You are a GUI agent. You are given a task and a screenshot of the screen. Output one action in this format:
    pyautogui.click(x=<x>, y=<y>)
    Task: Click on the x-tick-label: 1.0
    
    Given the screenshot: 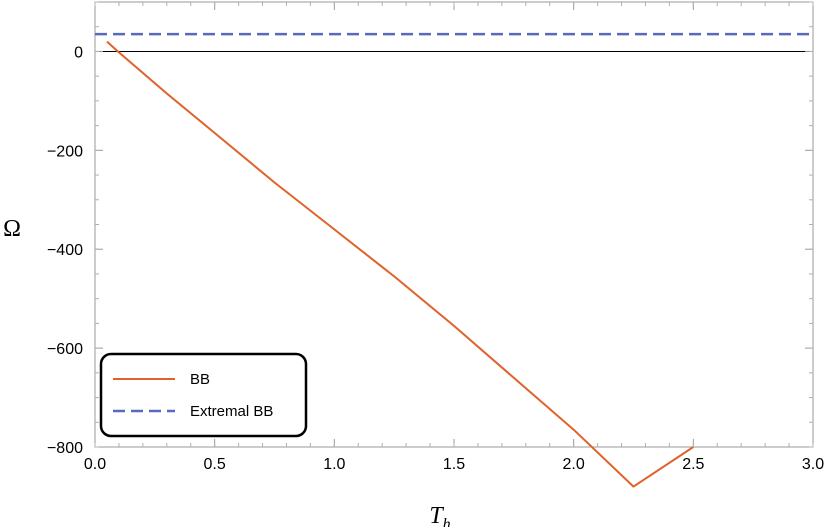 What is the action you would take?
    pyautogui.click(x=334, y=464)
    